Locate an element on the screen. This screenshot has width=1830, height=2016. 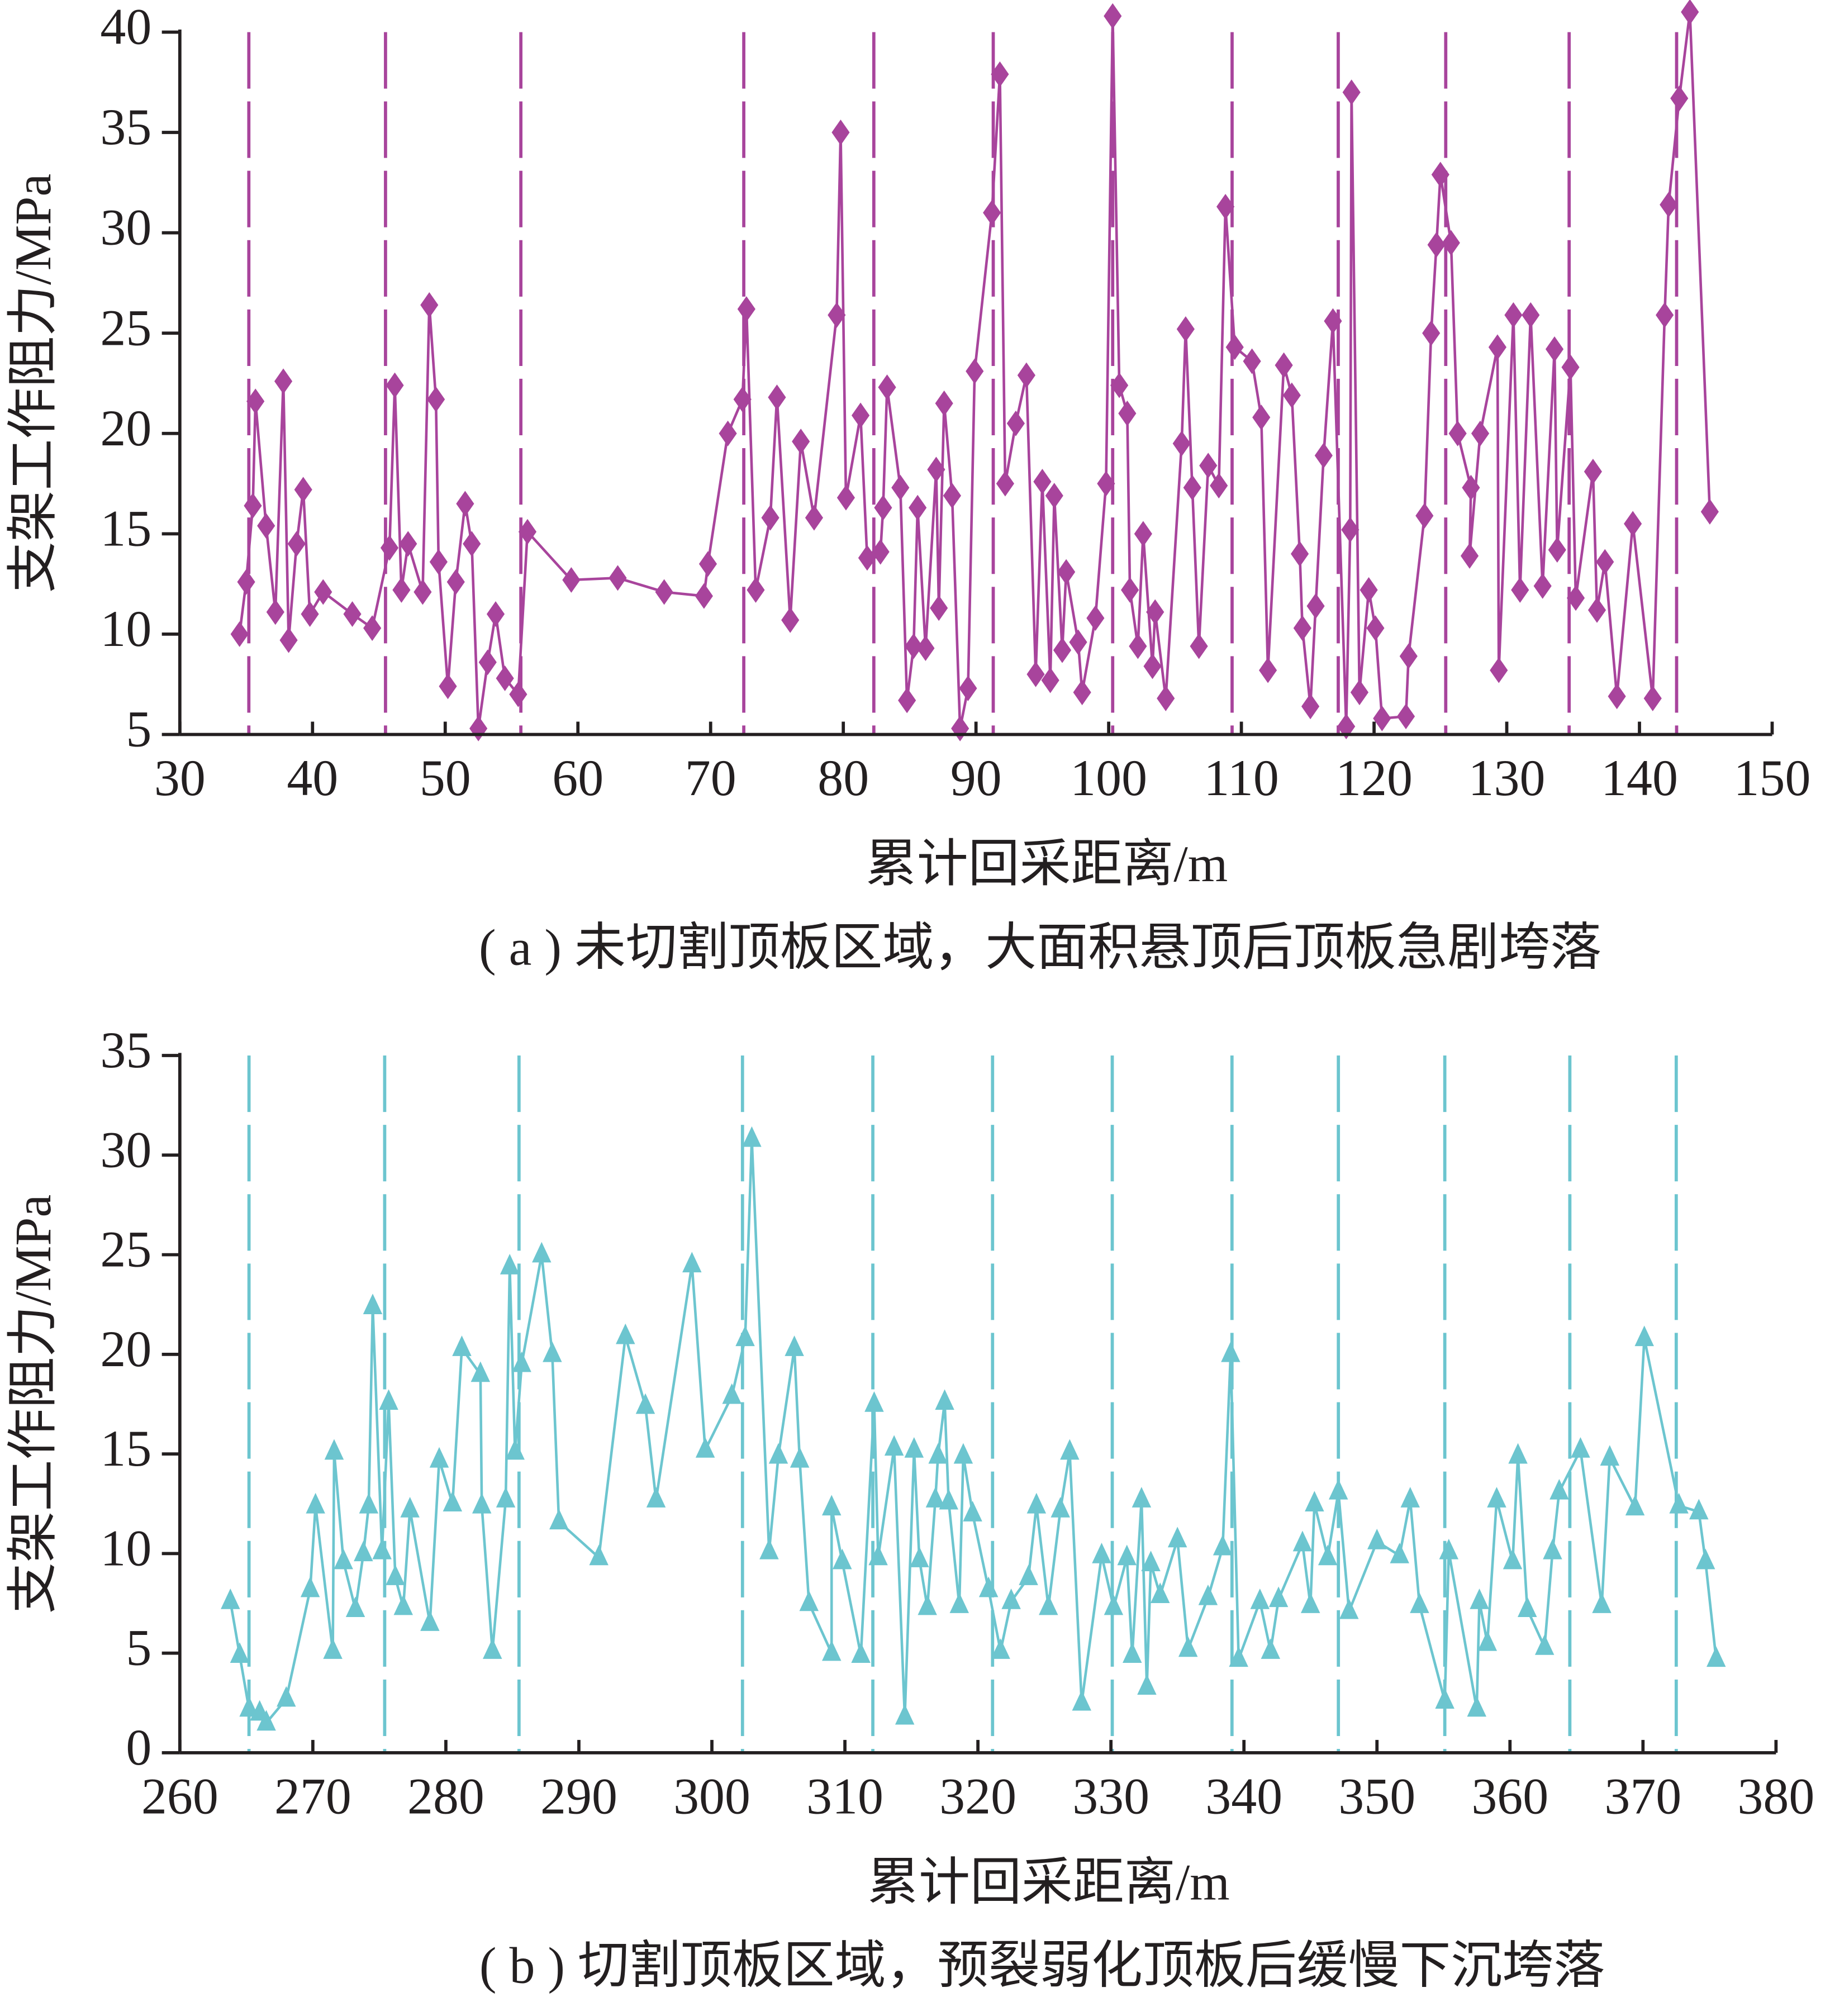
x-tick-label: 380 is located at coordinates (1775, 1795).